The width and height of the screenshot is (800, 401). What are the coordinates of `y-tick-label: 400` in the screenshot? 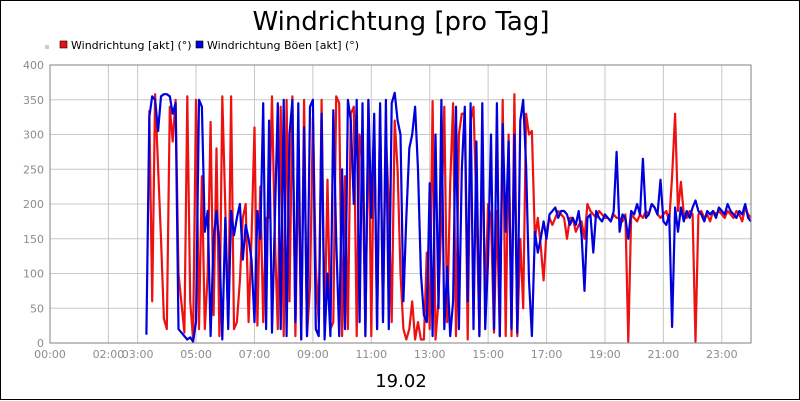 It's located at (33, 65).